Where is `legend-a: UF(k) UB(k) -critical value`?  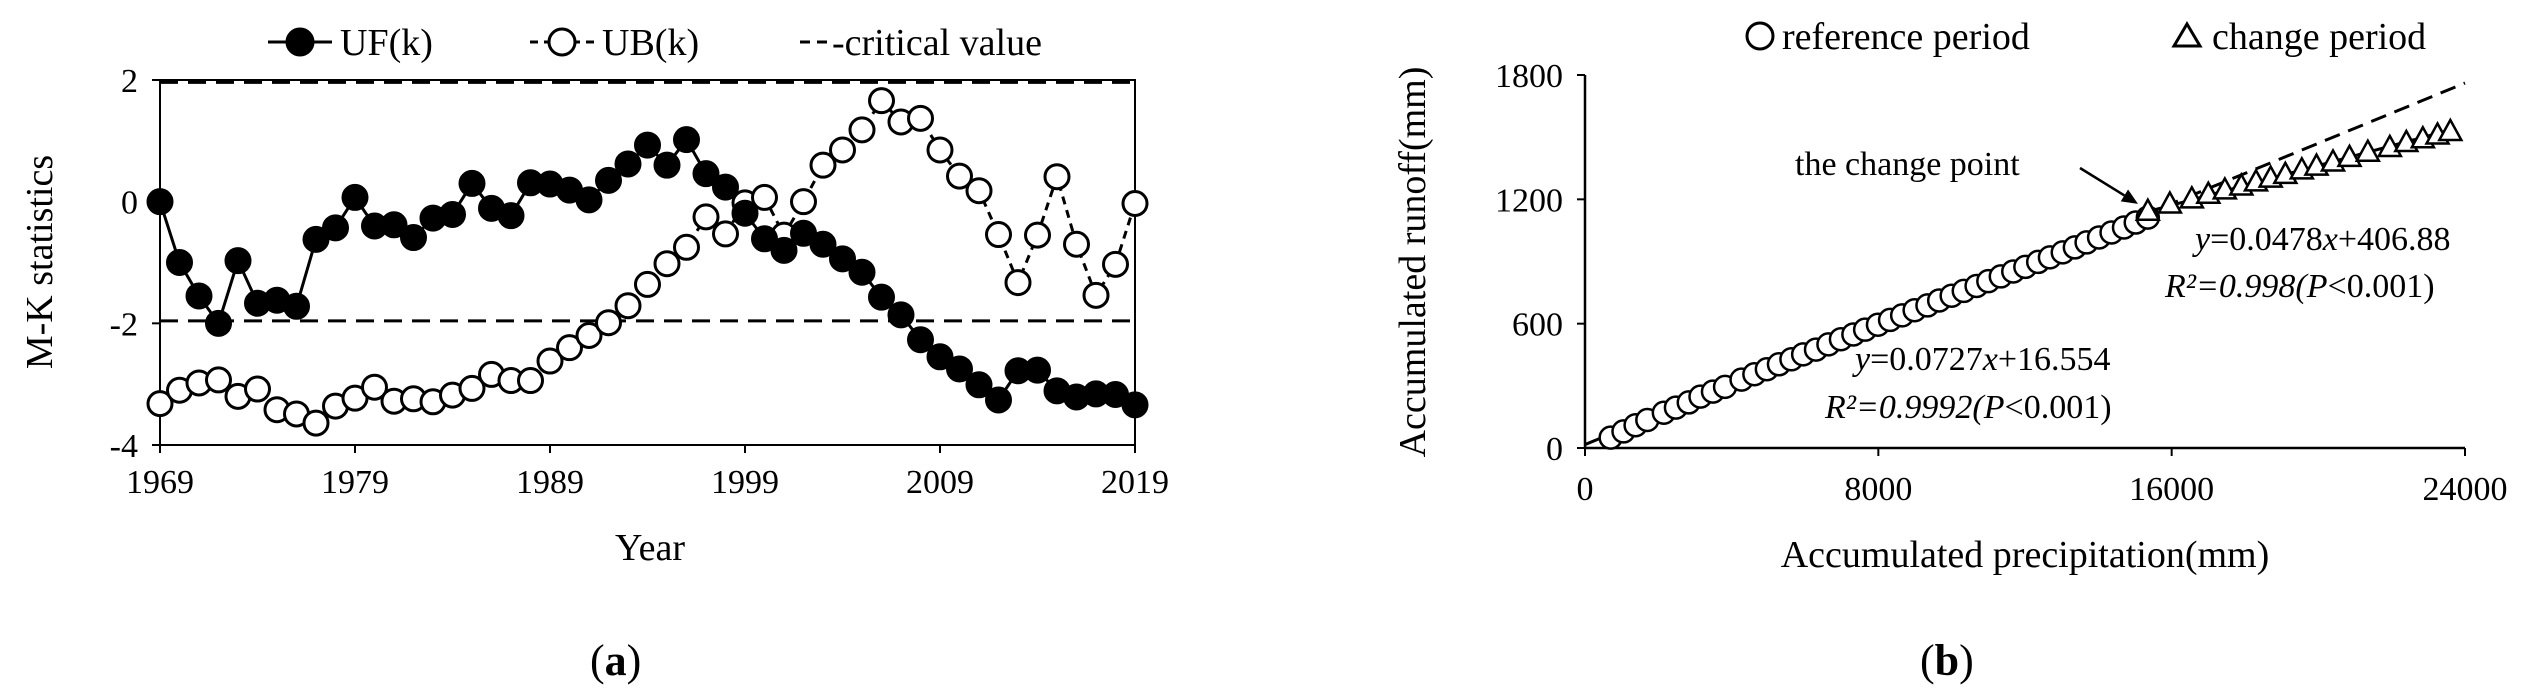
legend-a: UF(k) UB(k) -critical value is located at coordinates (655, 43).